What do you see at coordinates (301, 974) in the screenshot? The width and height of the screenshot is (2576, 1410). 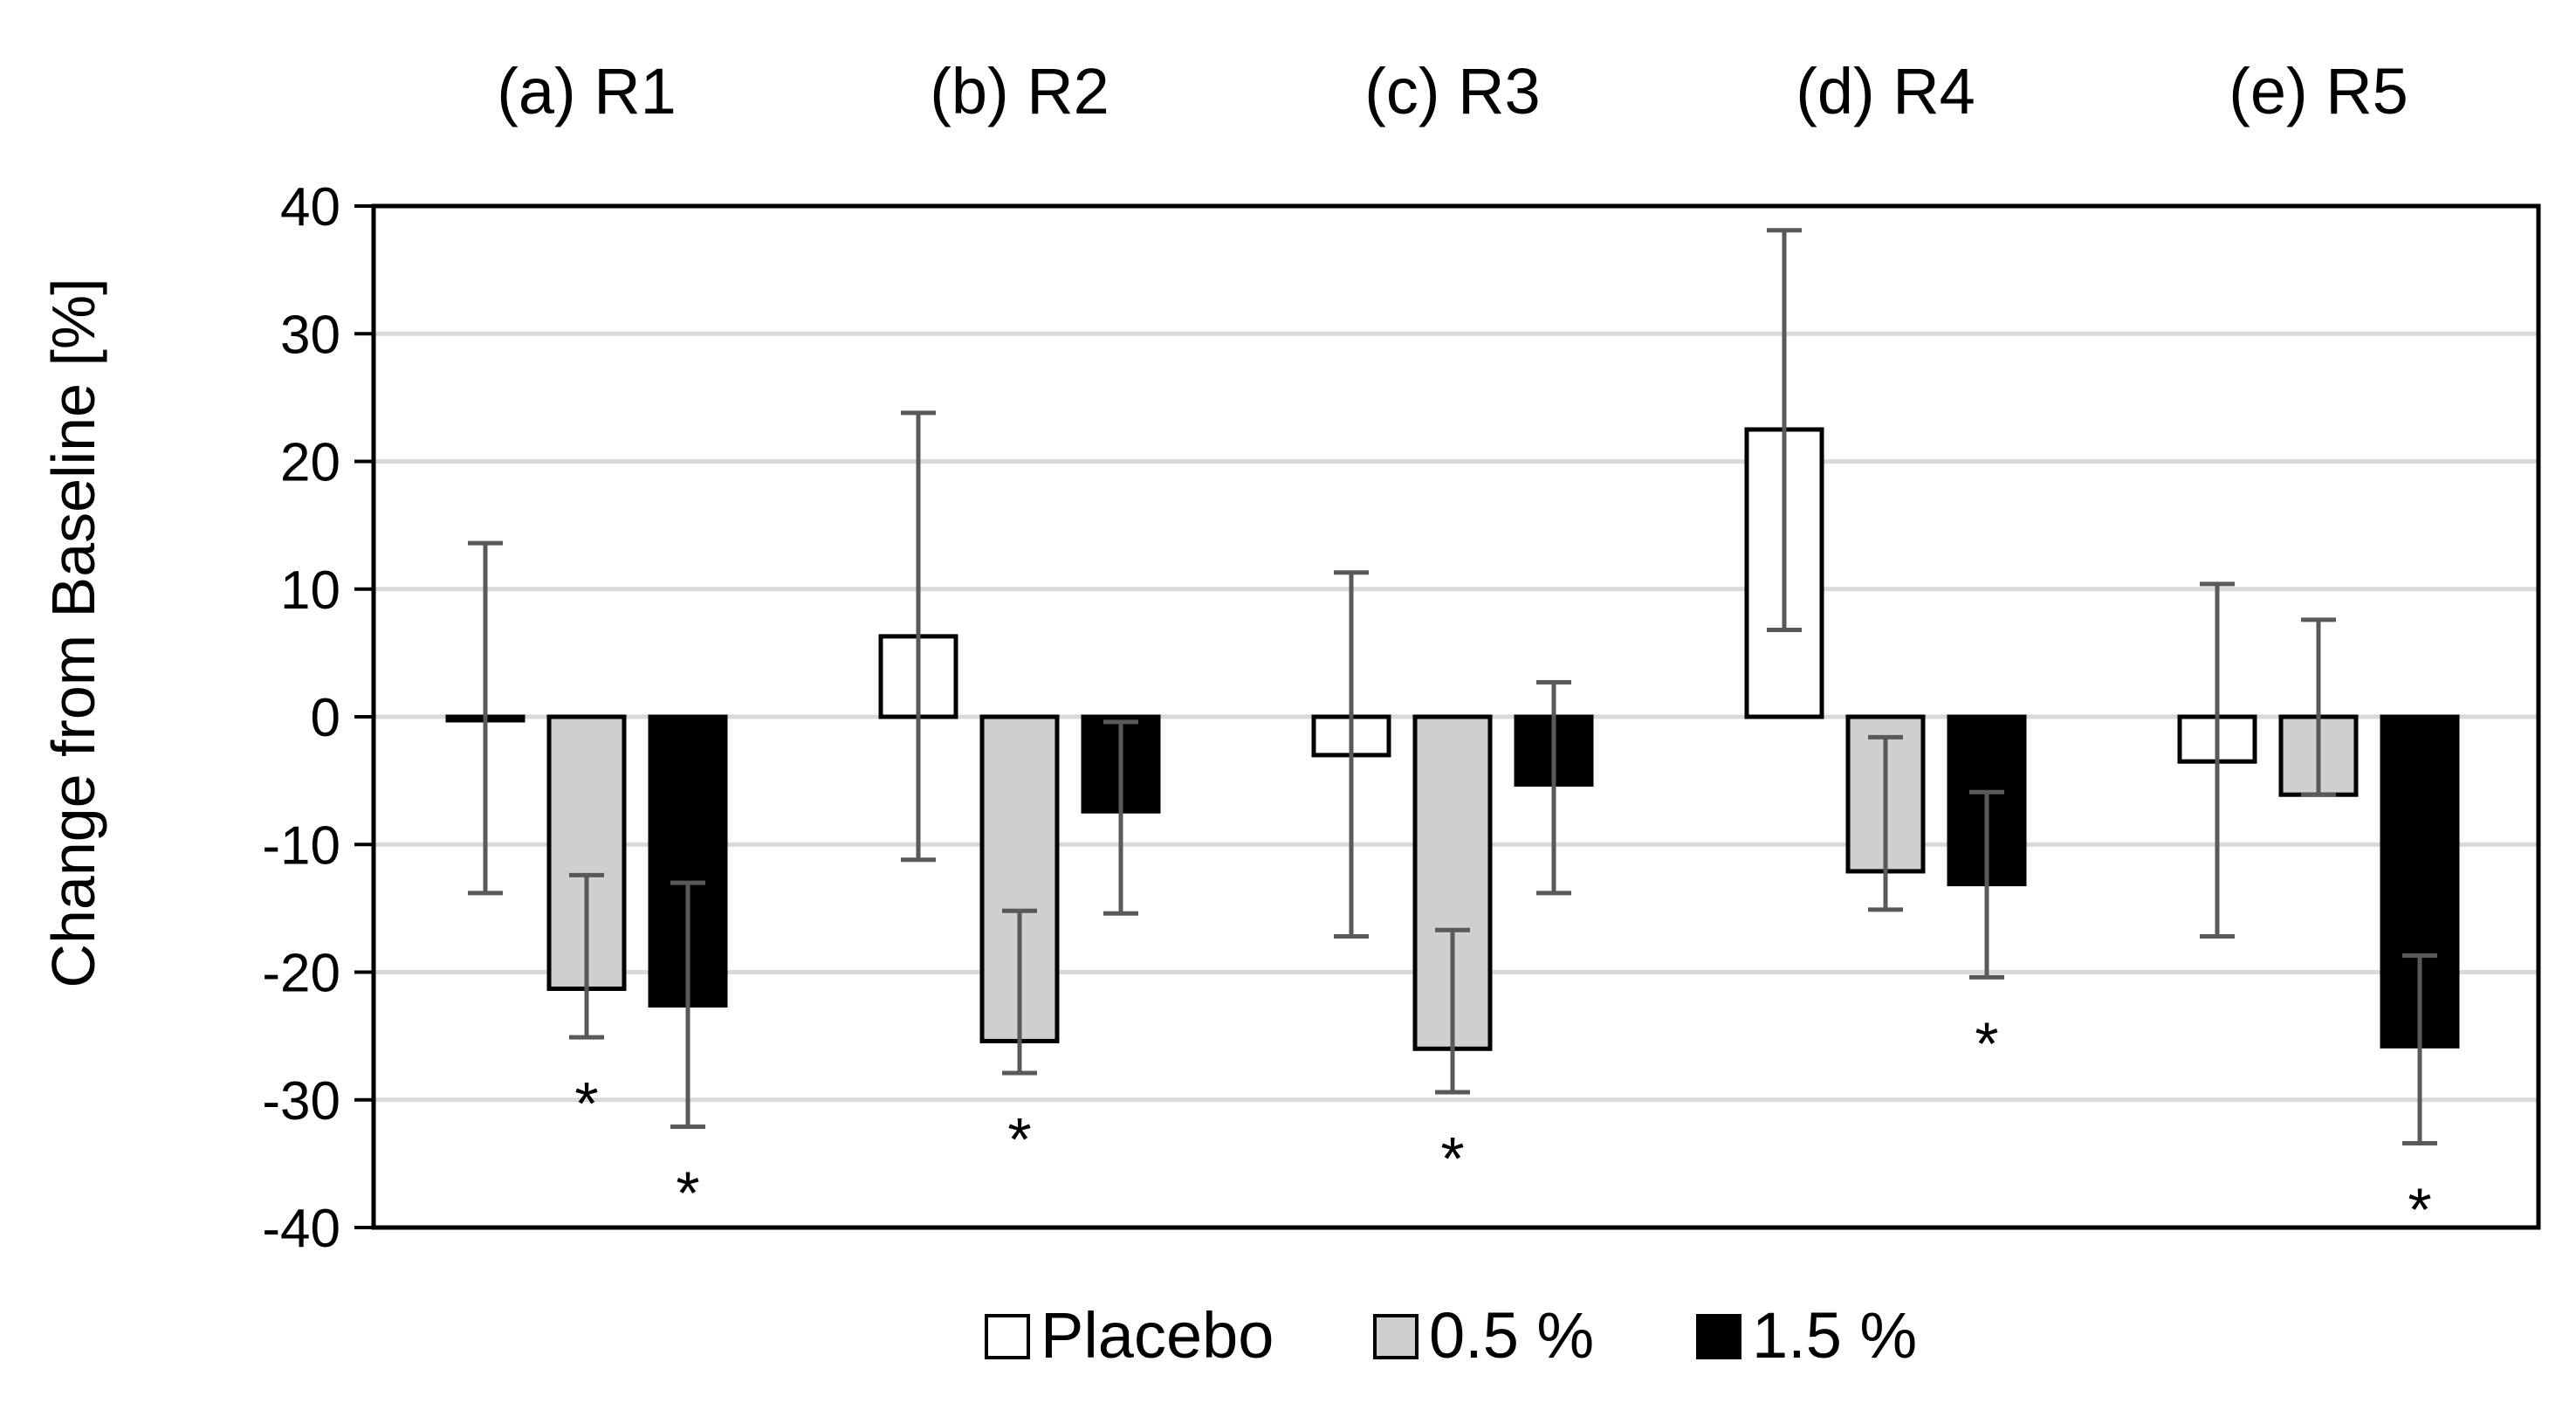 I see `y-tick-label: -20` at bounding box center [301, 974].